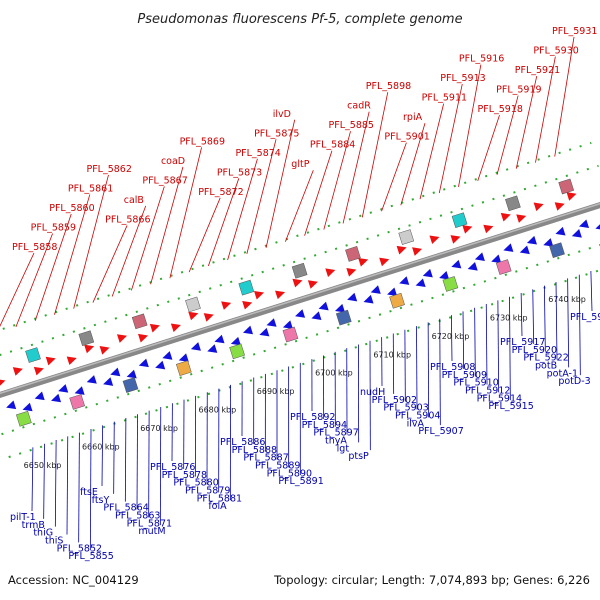  What do you see at coordinates (90, 556) in the screenshot?
I see `reverse-gene-label: PFL_5855` at bounding box center [90, 556].